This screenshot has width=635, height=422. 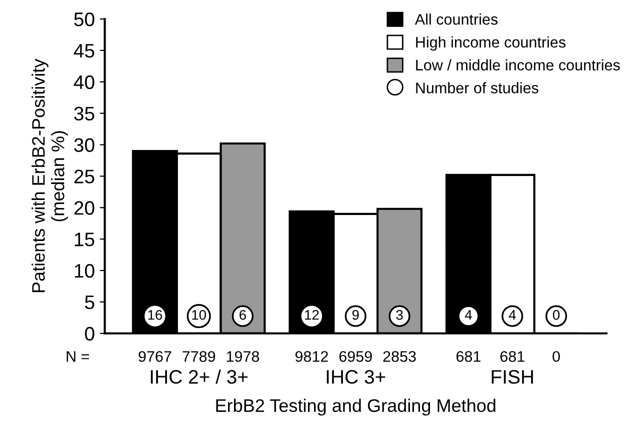 What do you see at coordinates (477, 88) in the screenshot?
I see `annotation: Number of studies` at bounding box center [477, 88].